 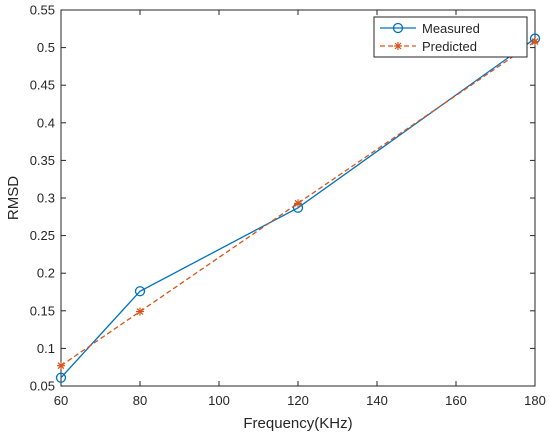 I want to click on y-tick-label: 0.4, so click(x=46, y=122).